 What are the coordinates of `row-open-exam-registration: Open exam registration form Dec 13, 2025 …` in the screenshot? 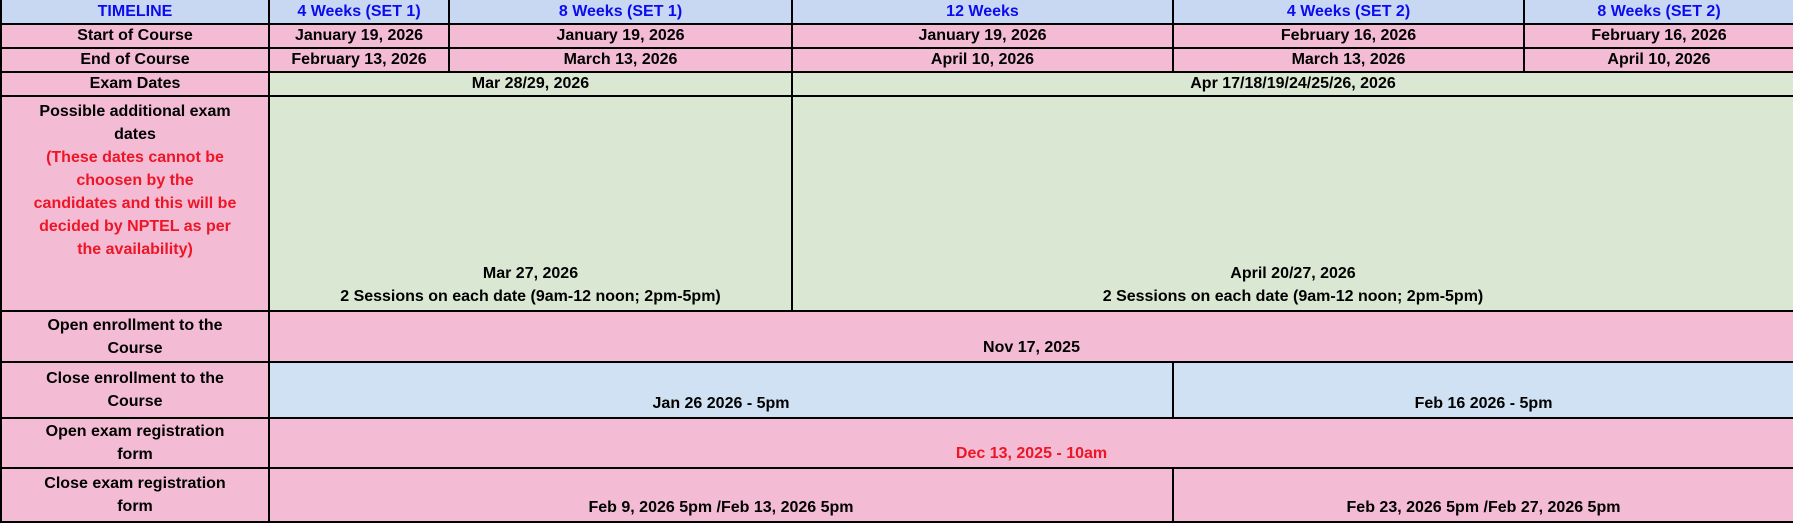 It's located at (896, 443).